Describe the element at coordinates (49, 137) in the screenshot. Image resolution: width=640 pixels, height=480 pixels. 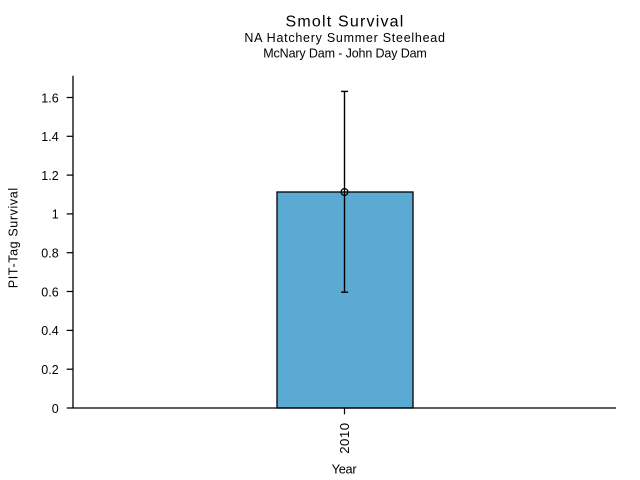
I see `svg-text: 1.4` at that location.